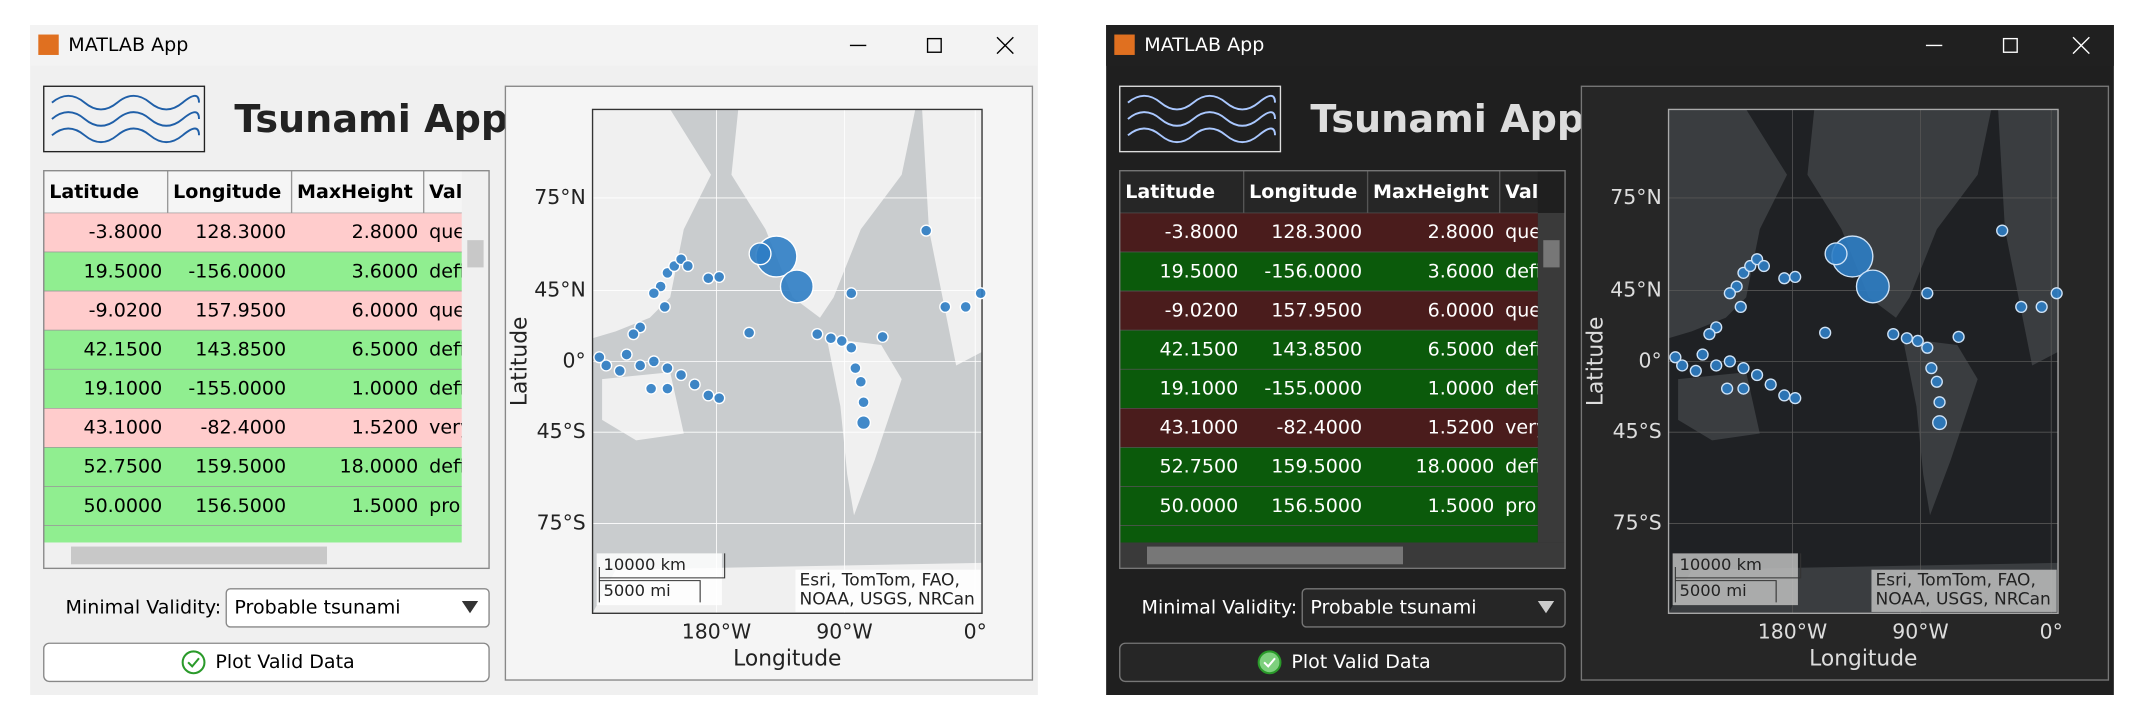 The width and height of the screenshot is (2136, 717). I want to click on attribution: Esri, TomTom, FAO,, so click(1956, 581).